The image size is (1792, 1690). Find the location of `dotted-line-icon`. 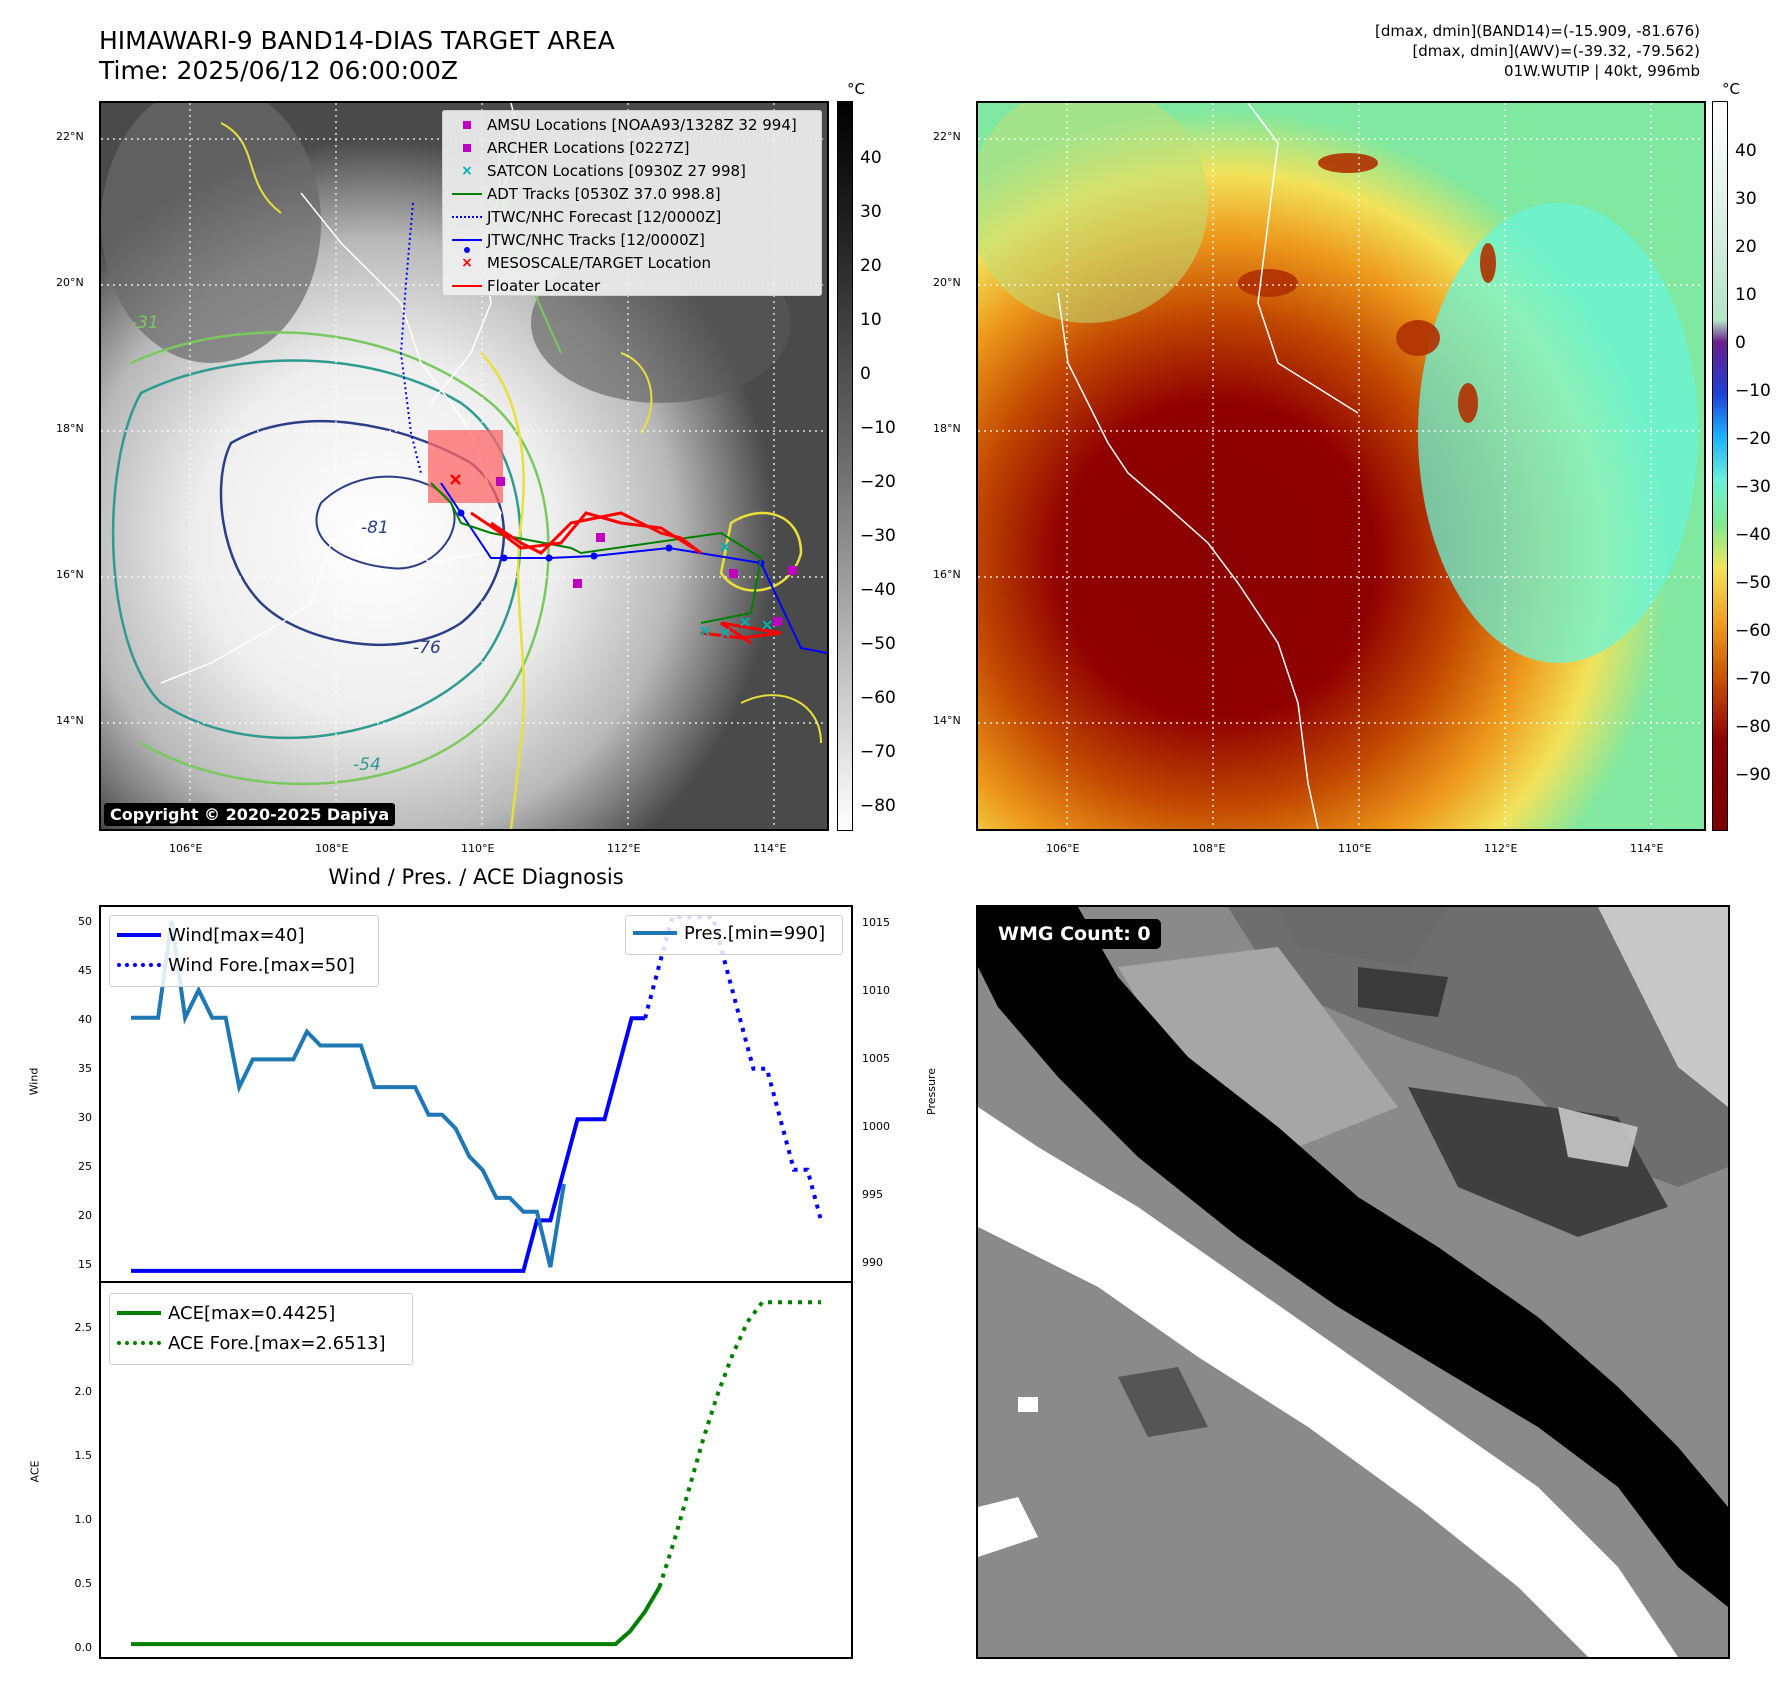

dotted-line-icon is located at coordinates (467, 216).